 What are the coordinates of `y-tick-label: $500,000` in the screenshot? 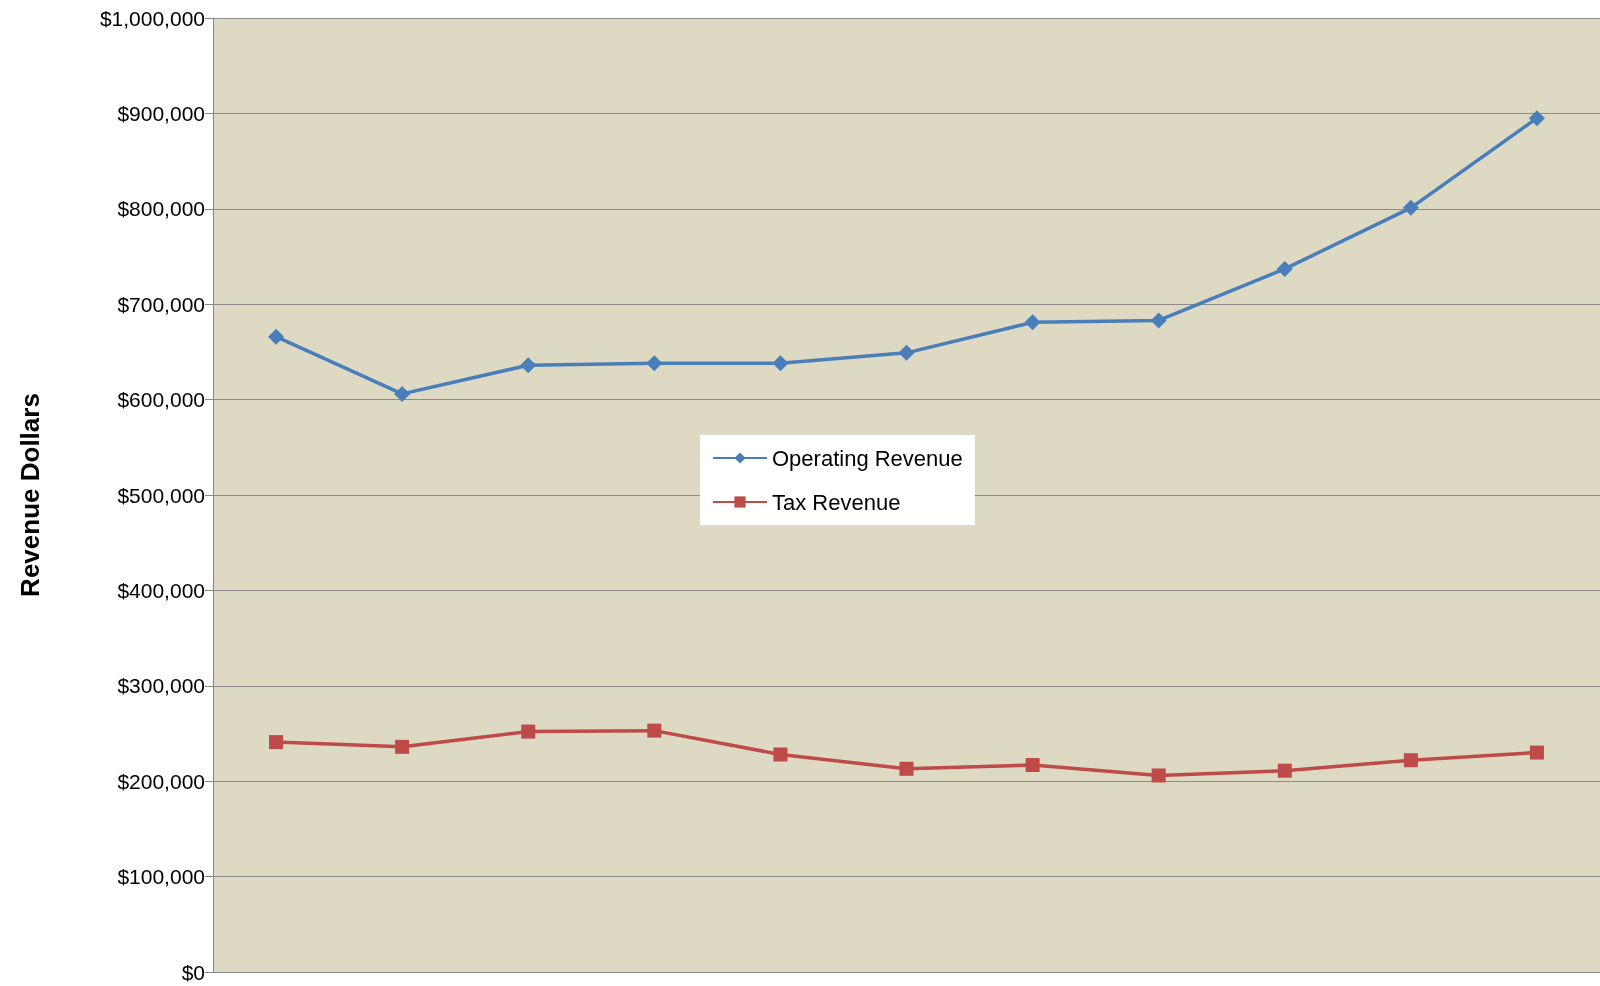 It's located at (161, 495).